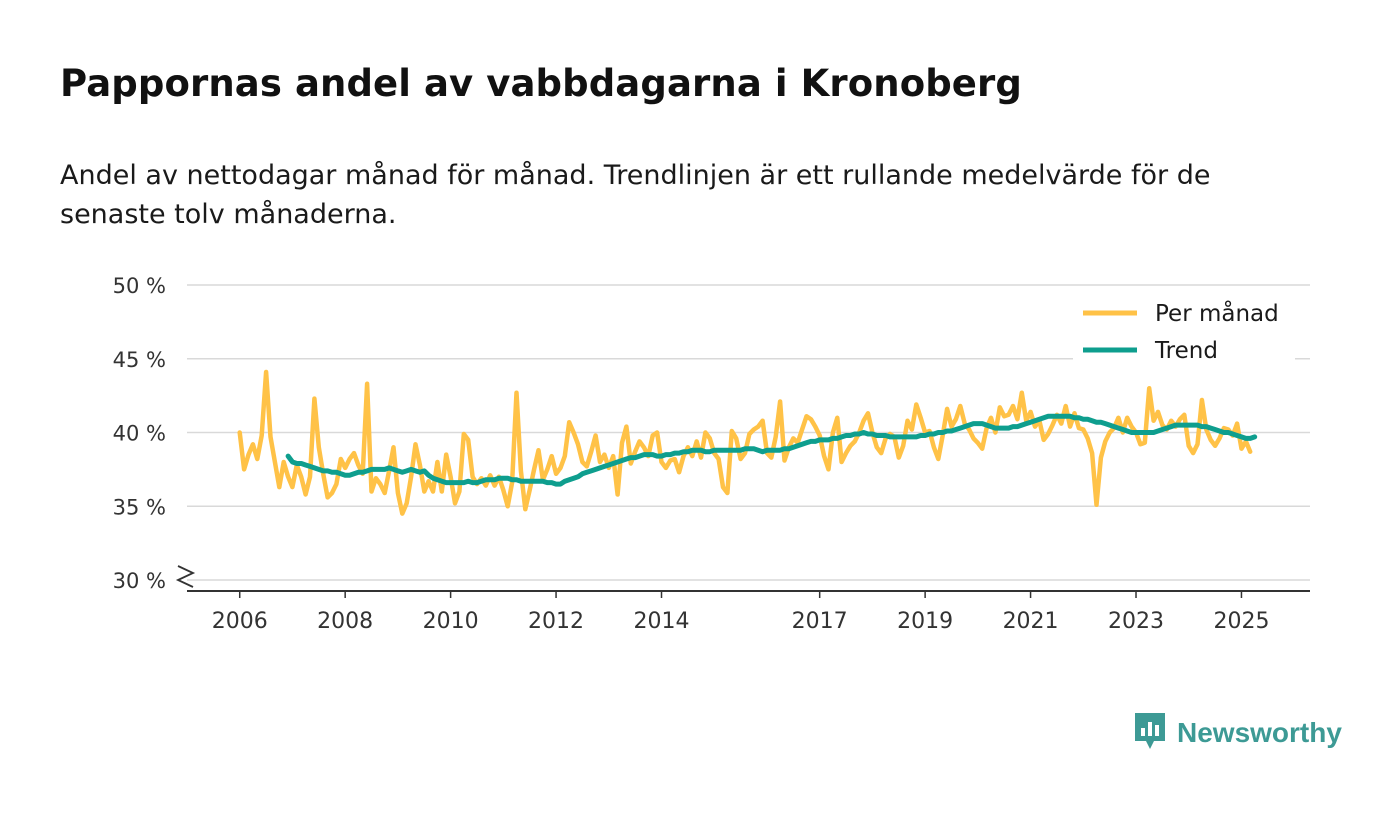  What do you see at coordinates (771, 450) in the screenshot?
I see `series-line-trend` at bounding box center [771, 450].